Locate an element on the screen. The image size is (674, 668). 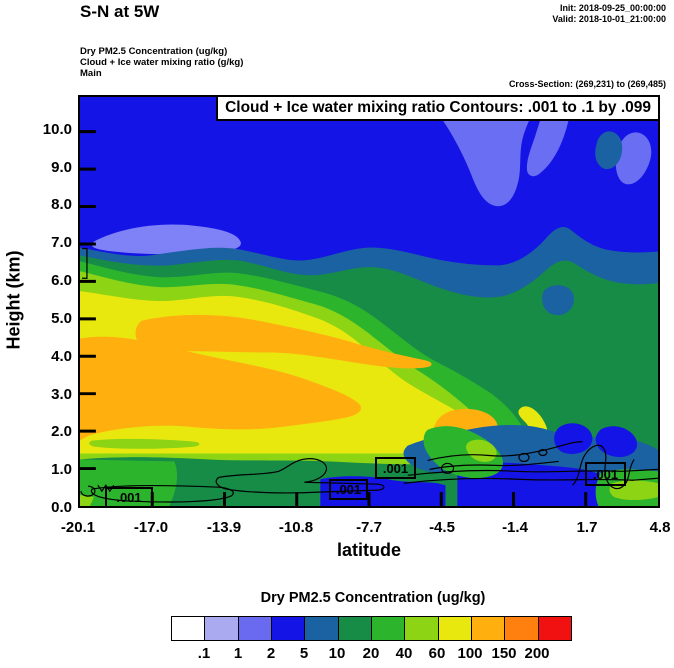
fill-region-lightgreen-corner is located at coordinates (87, 500).